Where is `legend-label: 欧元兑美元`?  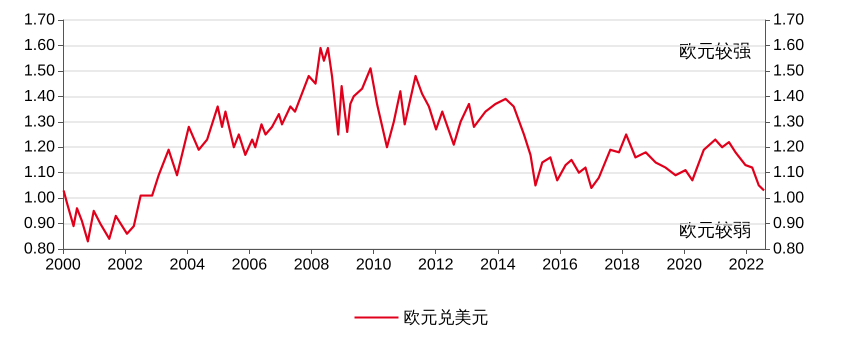
legend-label: 欧元兑美元 is located at coordinates (446, 317).